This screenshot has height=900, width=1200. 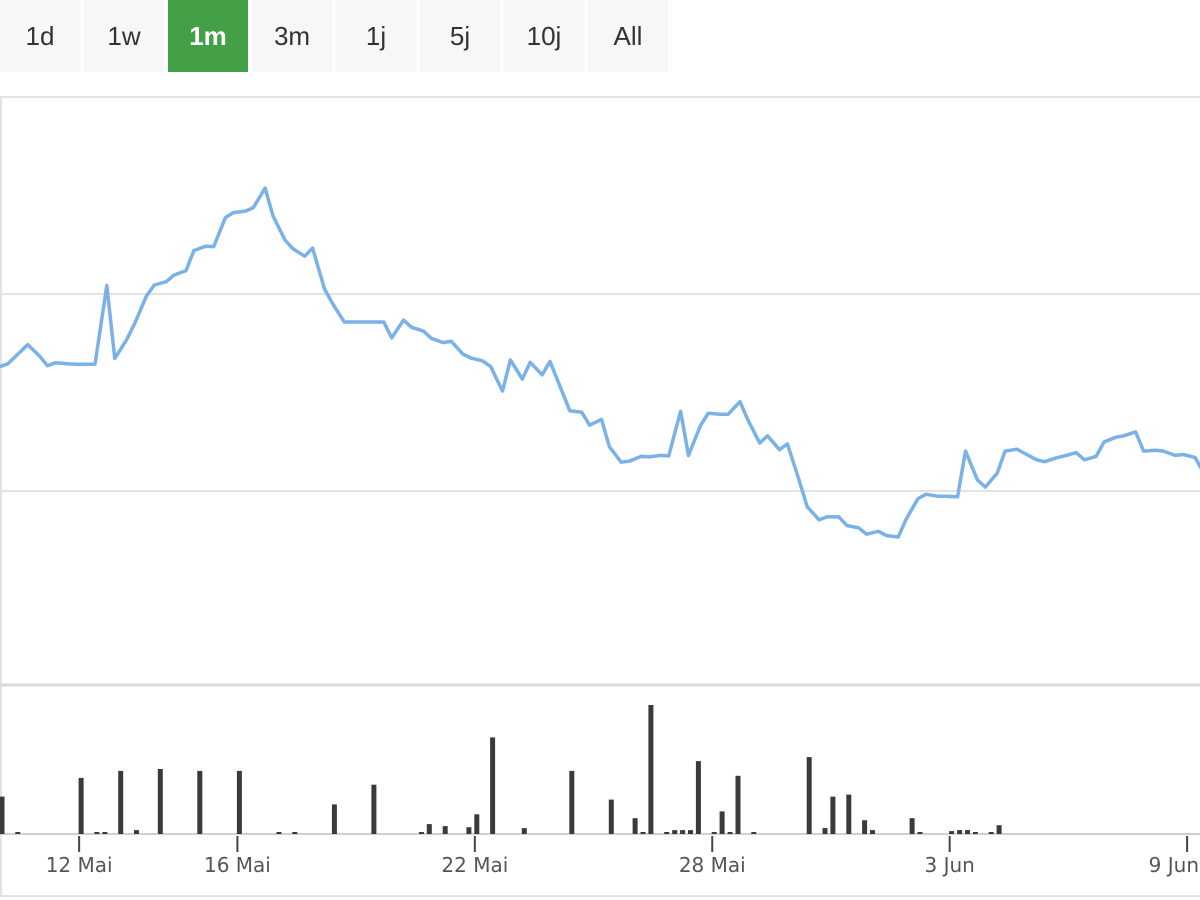 I want to click on x-tick-label-1: 12 Mai, so click(x=79, y=865).